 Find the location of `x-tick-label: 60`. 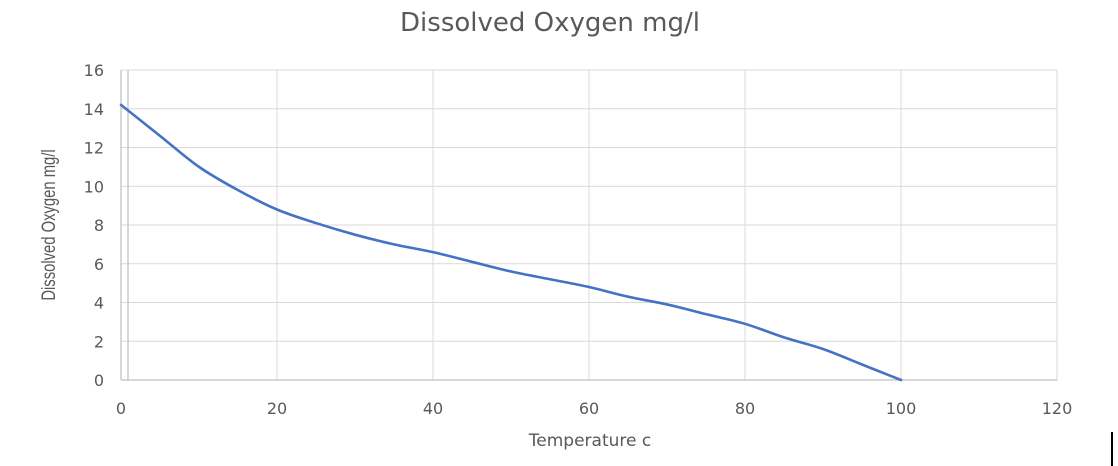

x-tick-label: 60 is located at coordinates (589, 408).